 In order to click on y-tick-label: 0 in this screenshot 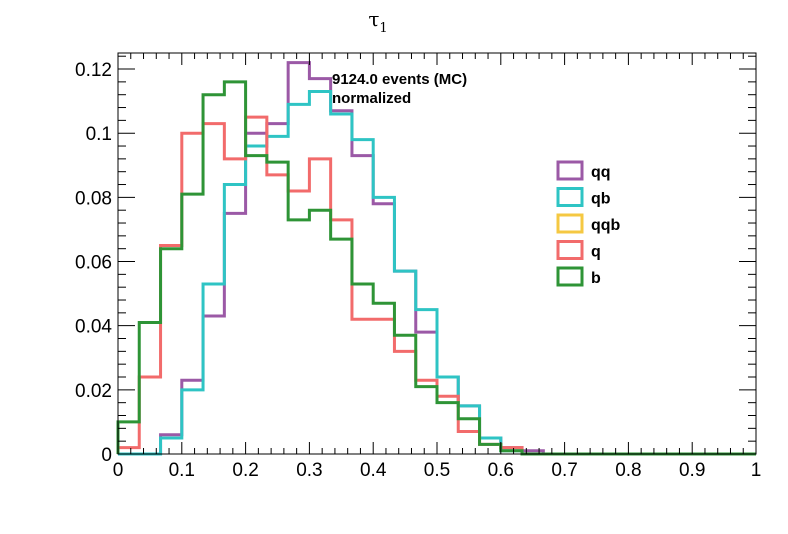, I will do `click(106, 455)`.